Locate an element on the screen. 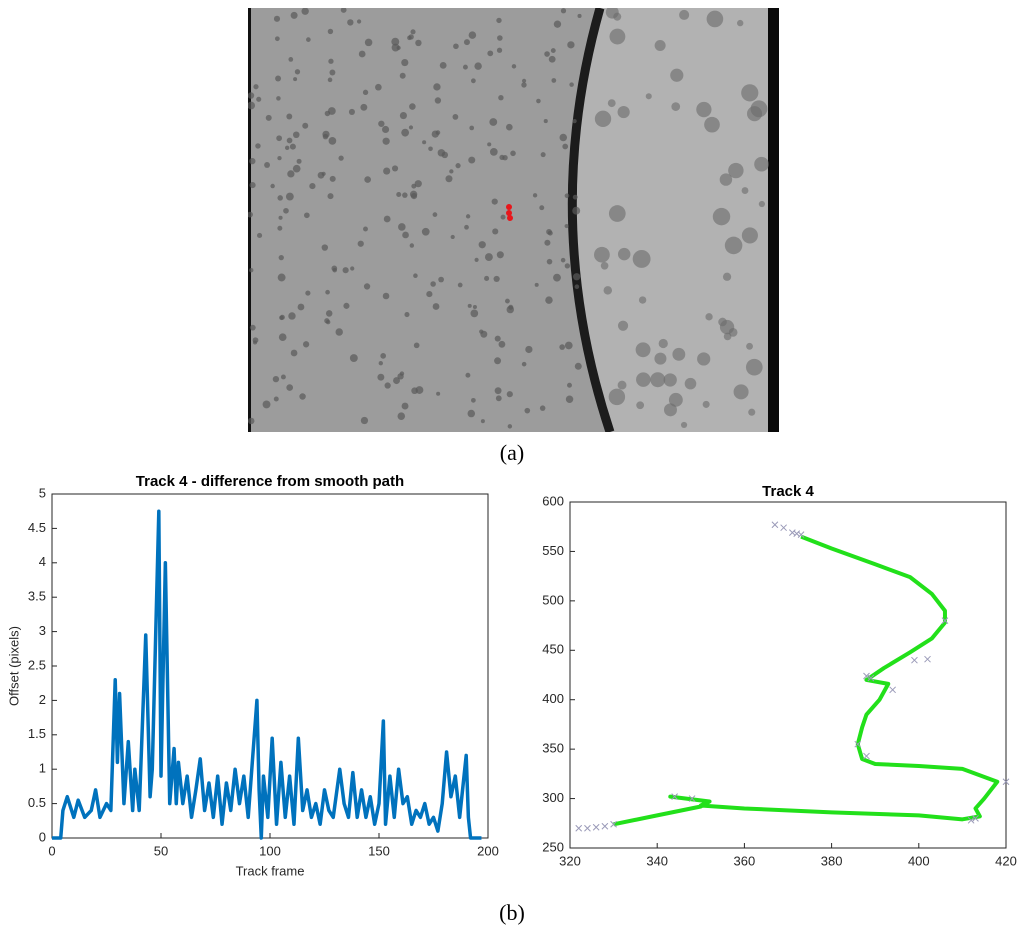  y-tick-label: 450 is located at coordinates (553, 649).